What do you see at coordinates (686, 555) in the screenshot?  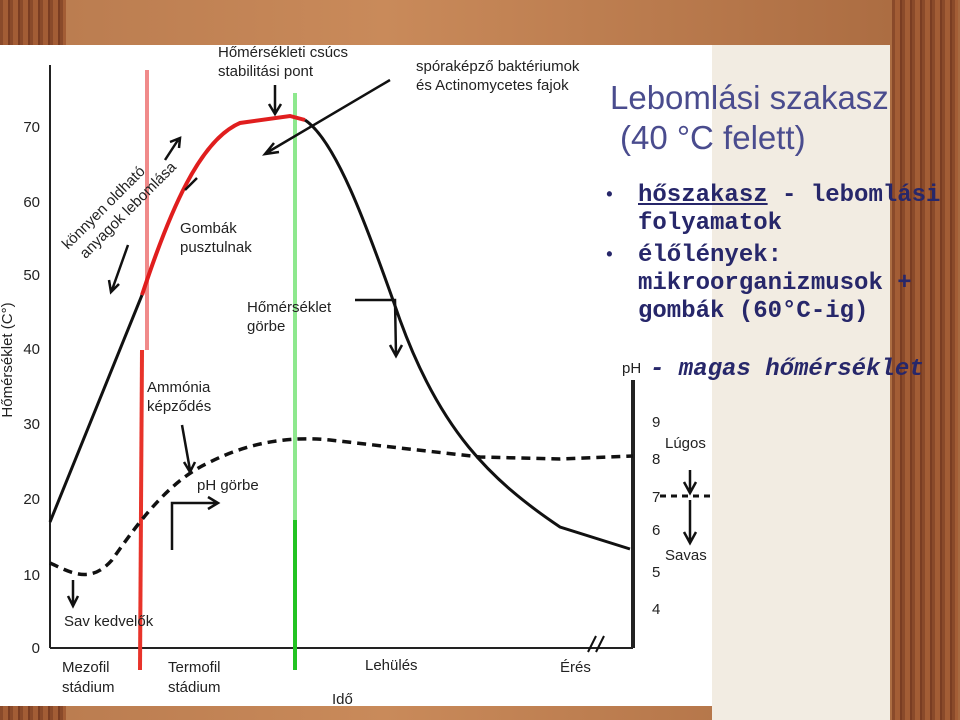 I see `annotation: Savas` at bounding box center [686, 555].